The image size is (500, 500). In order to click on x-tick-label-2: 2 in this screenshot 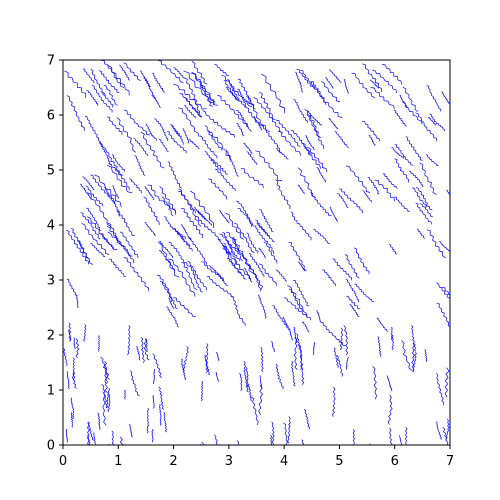, I will do `click(173, 461)`.